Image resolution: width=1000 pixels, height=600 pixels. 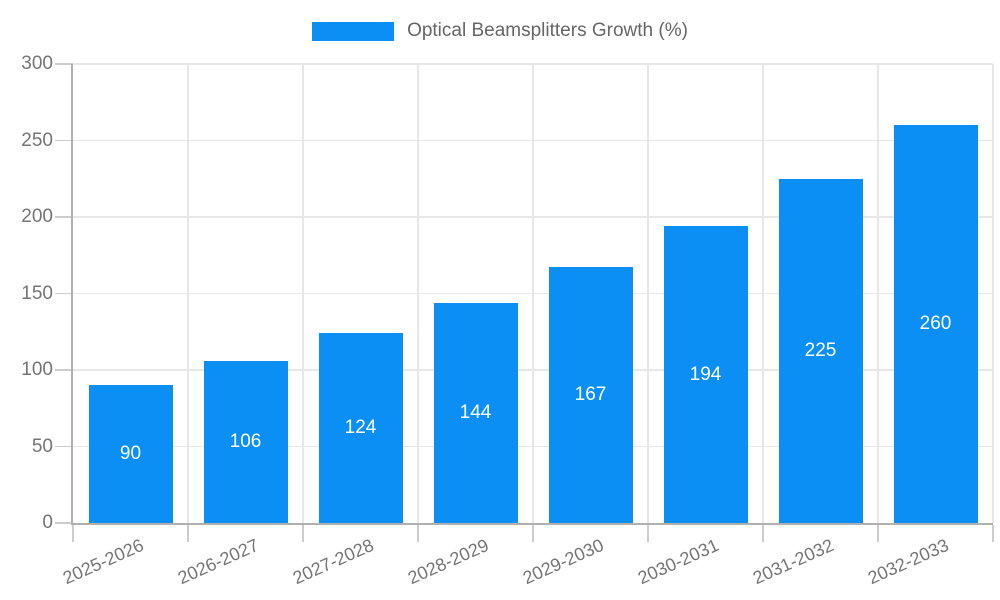 I want to click on y-tick-label: 100, so click(x=37, y=369).